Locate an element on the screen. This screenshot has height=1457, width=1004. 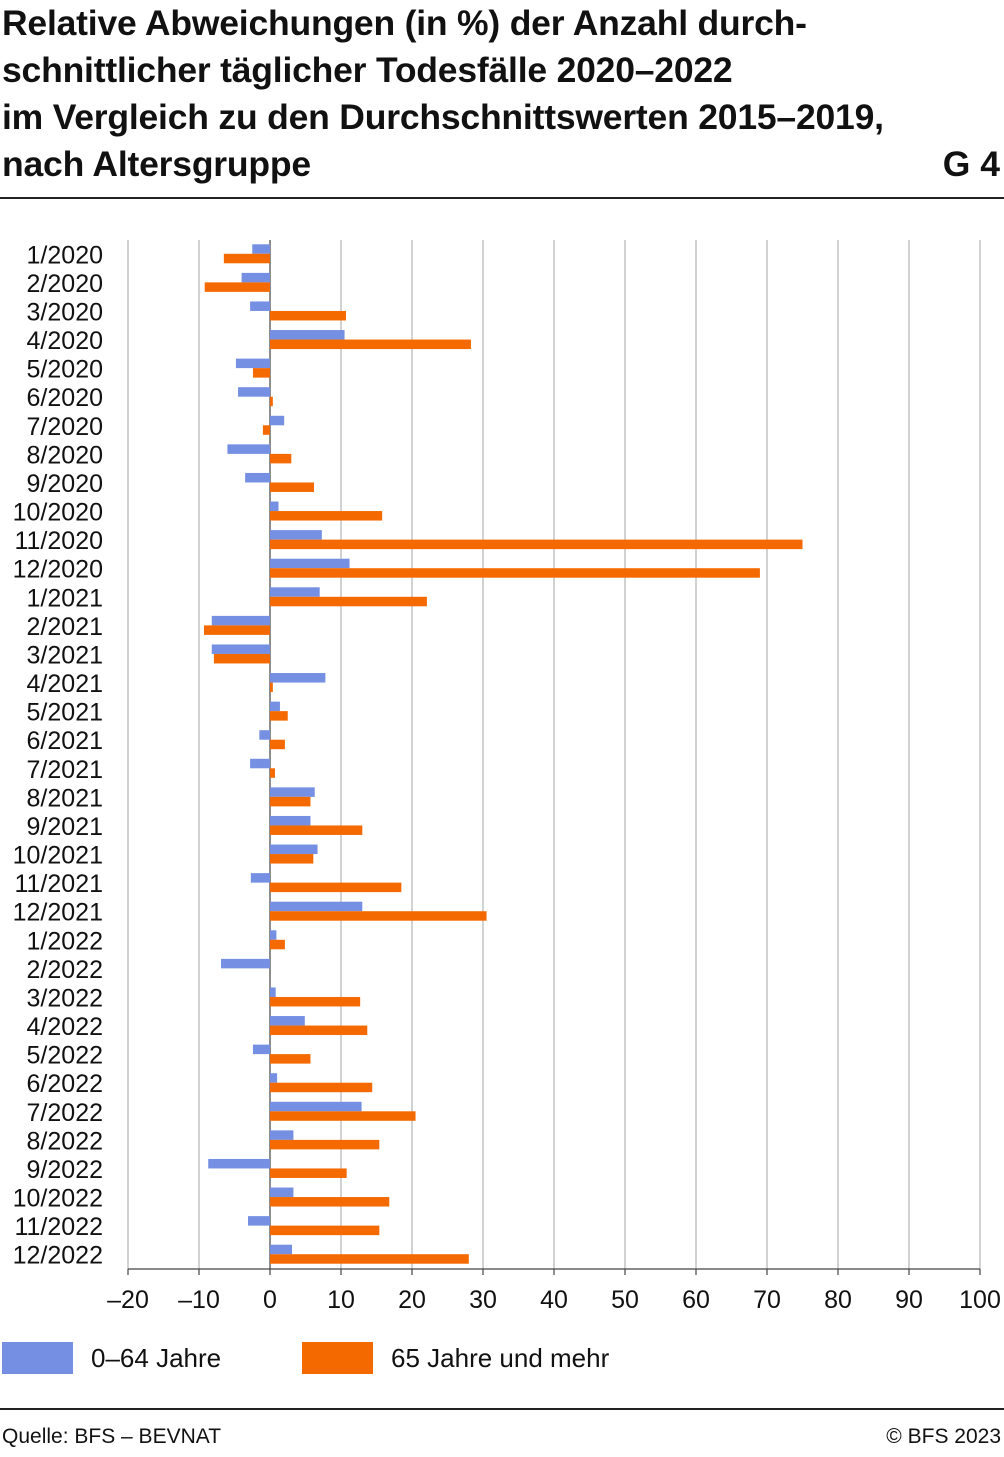
x-tick-label: 40 is located at coordinates (554, 1300).